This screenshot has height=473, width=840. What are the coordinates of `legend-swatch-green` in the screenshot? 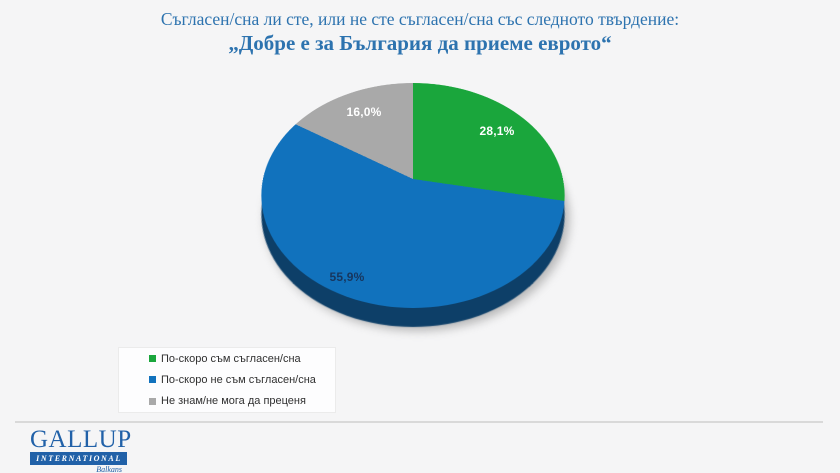 It's located at (152, 359).